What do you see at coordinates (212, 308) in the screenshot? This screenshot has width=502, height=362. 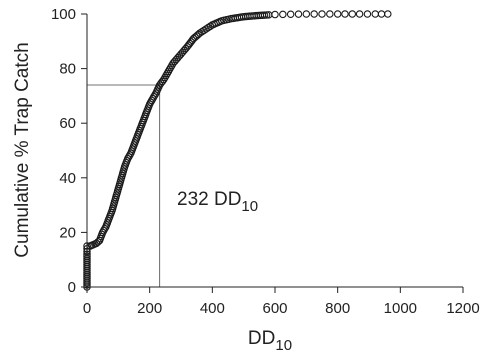 I see `x-tick-label: 400` at bounding box center [212, 308].